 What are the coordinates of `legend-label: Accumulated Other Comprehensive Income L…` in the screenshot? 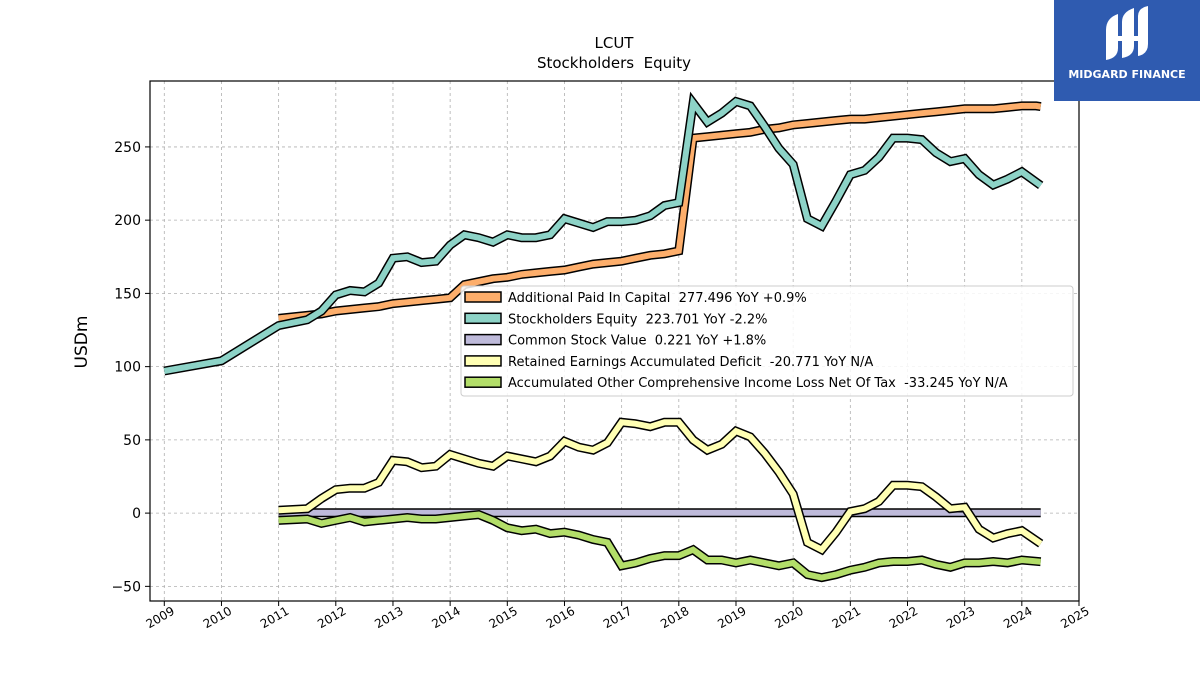 It's located at (758, 383).